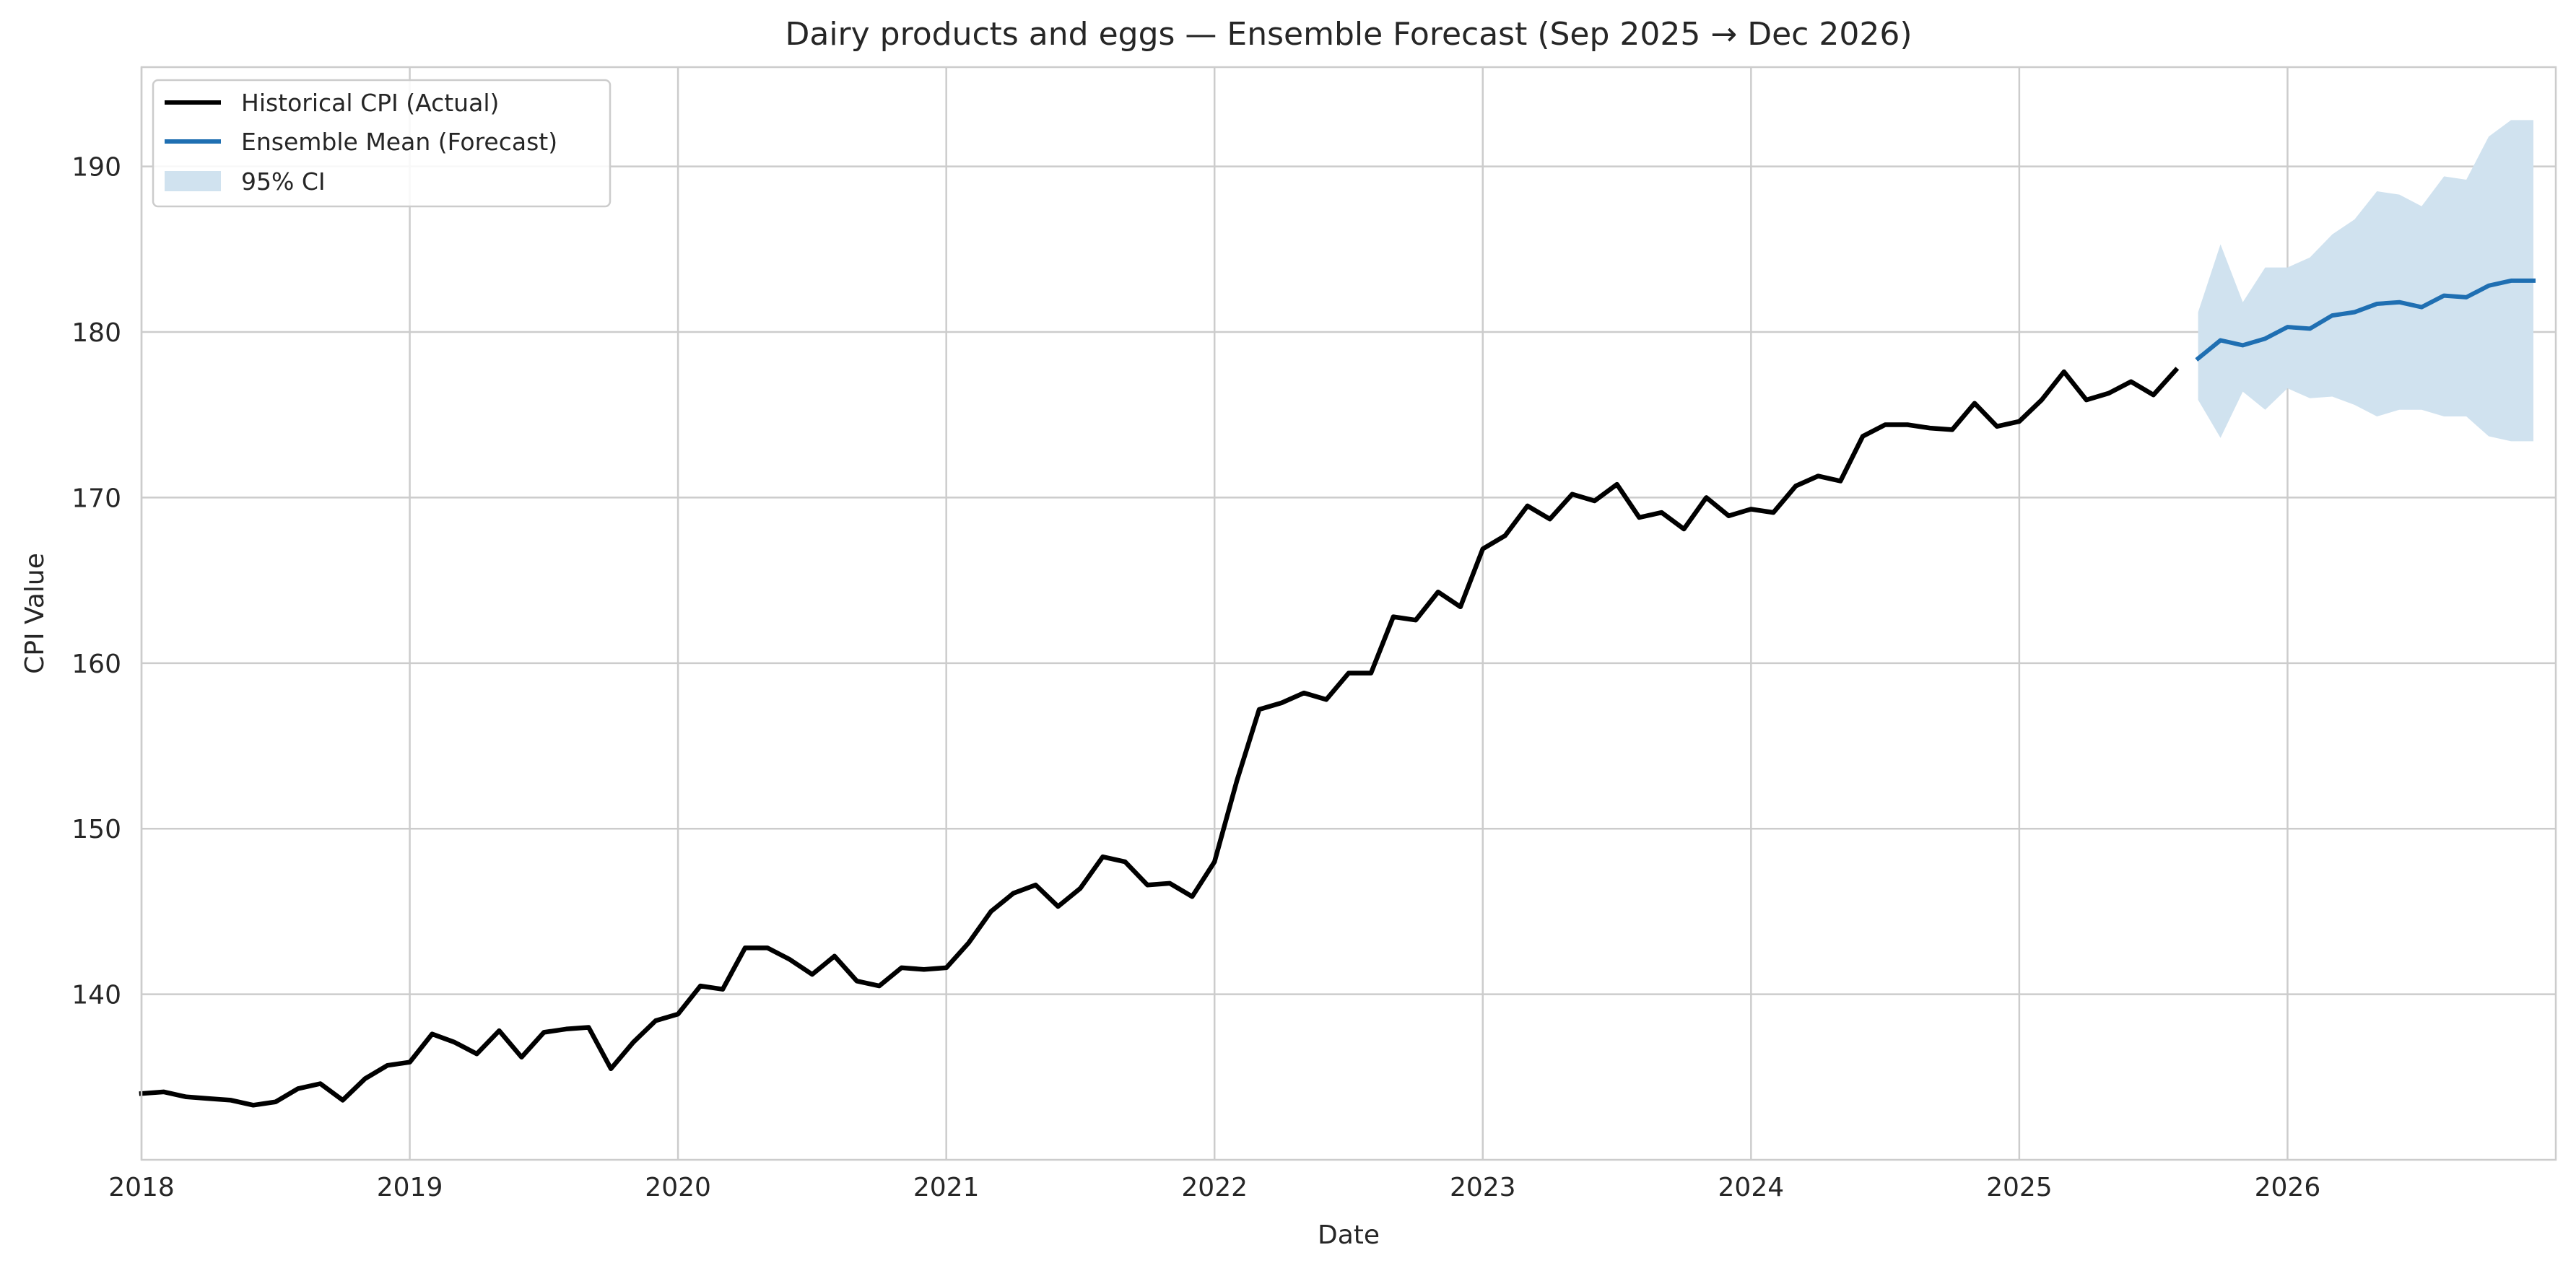 The height and width of the screenshot is (1276, 2576). What do you see at coordinates (96, 995) in the screenshot?
I see `y-tick-label-140: 140` at bounding box center [96, 995].